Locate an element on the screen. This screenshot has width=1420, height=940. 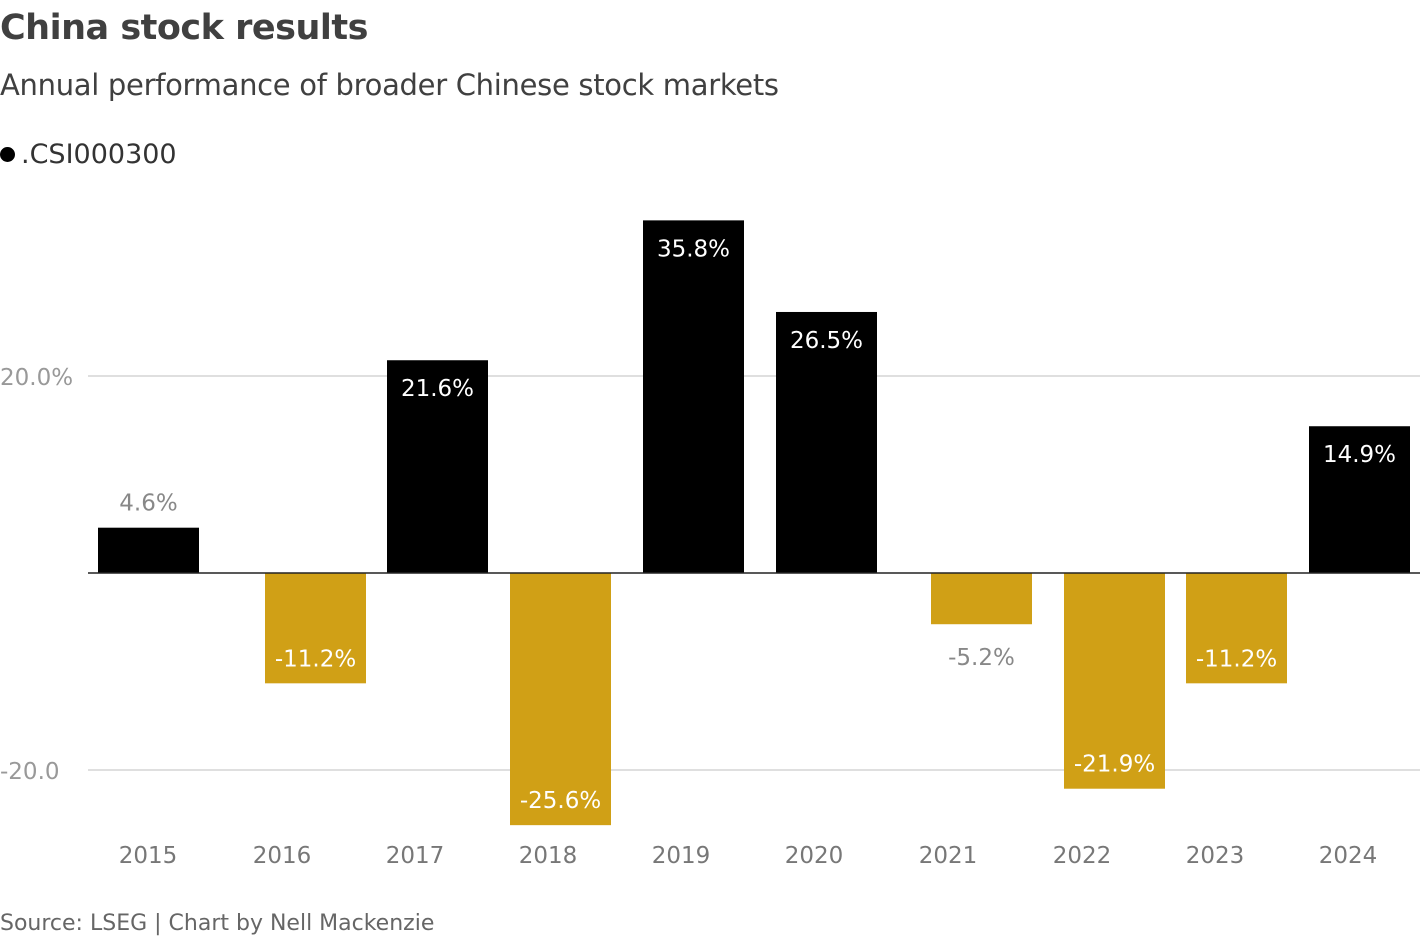
source-note: Source: LSEG | Chart by Nell Mackenzie is located at coordinates (217, 923).